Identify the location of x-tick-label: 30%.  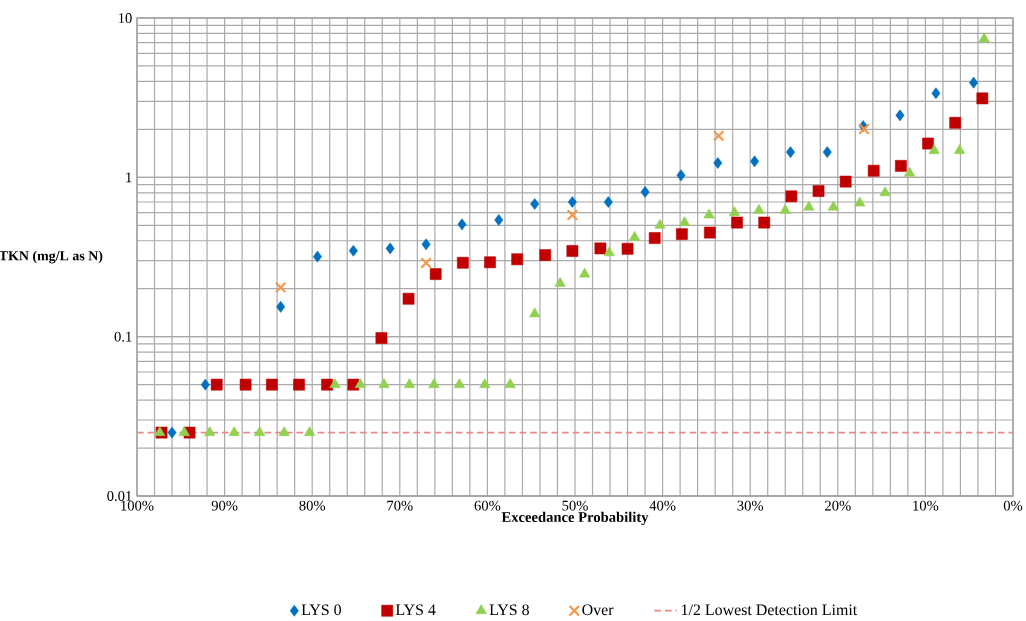
(750, 505).